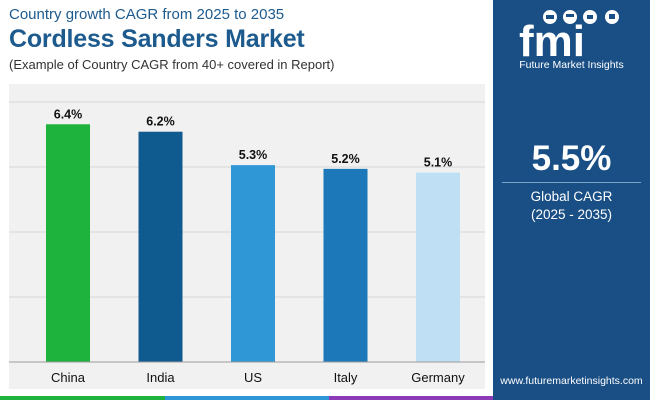 The width and height of the screenshot is (650, 400). Describe the element at coordinates (571, 158) in the screenshot. I see `global-cagr-value: 5.5%` at that location.